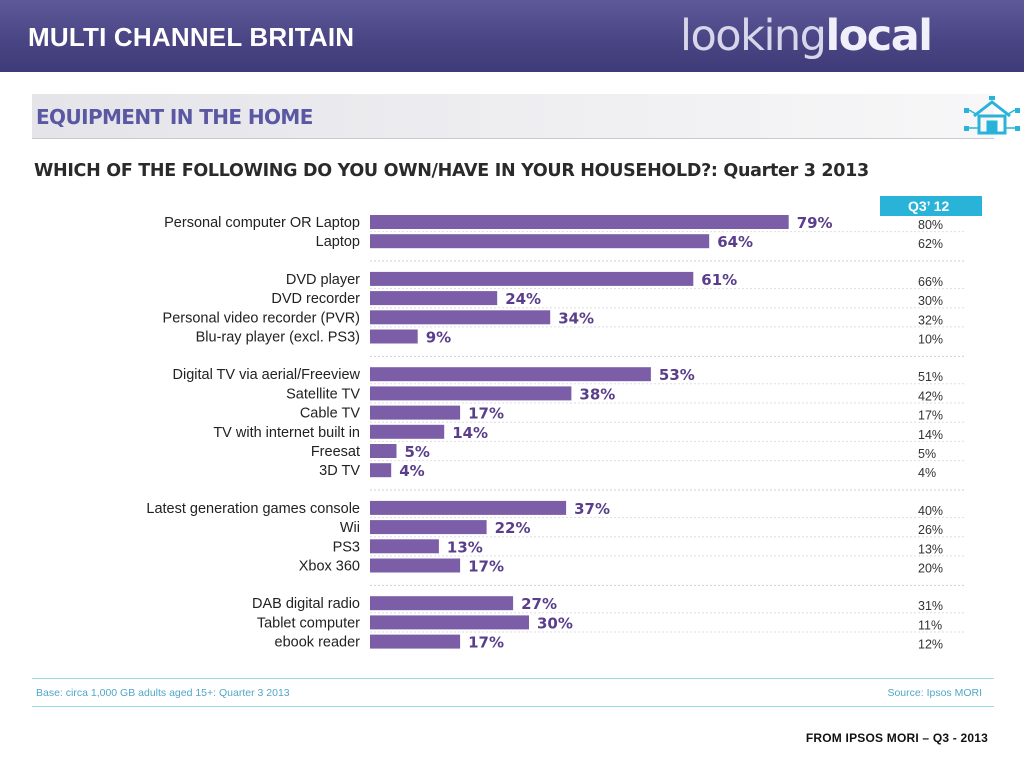 The width and height of the screenshot is (1024, 768). I want to click on category-label: Satellite TV, so click(323, 394).